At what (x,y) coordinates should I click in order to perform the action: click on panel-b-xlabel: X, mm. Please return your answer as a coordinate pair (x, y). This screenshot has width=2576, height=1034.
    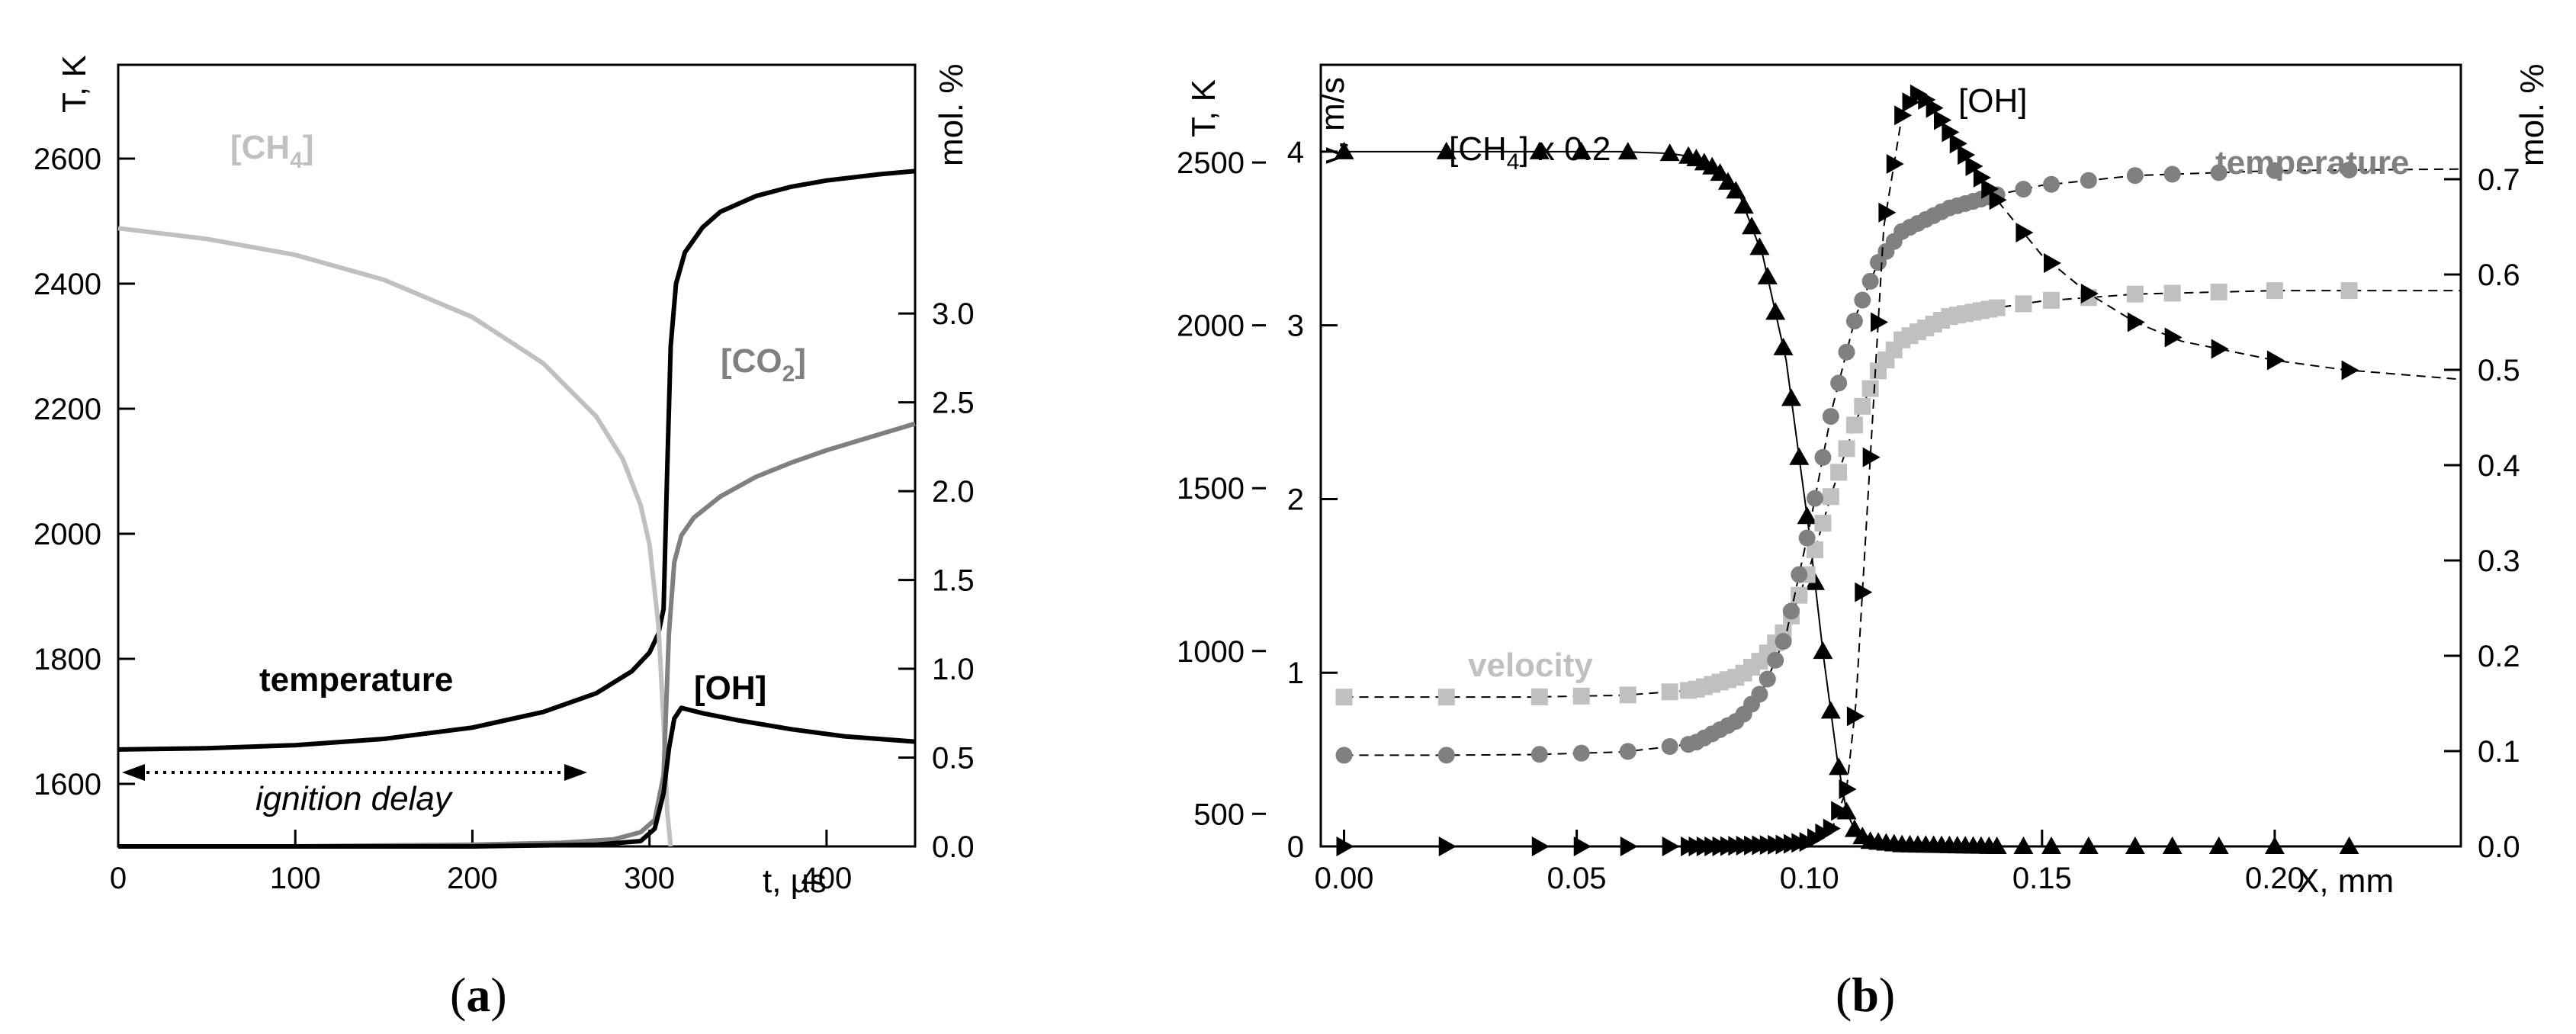
    Looking at the image, I should click on (2345, 881).